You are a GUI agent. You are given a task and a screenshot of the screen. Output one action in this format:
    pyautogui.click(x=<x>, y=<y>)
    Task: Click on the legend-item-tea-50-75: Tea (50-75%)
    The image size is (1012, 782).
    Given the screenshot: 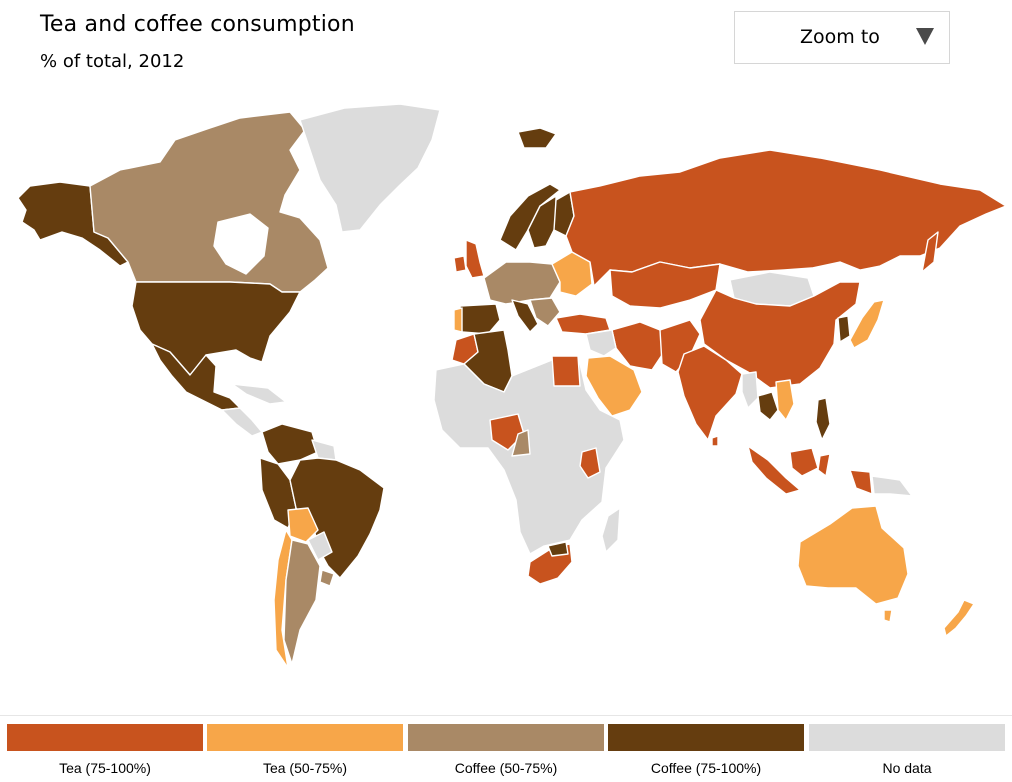 What is the action you would take?
    pyautogui.click(x=305, y=753)
    